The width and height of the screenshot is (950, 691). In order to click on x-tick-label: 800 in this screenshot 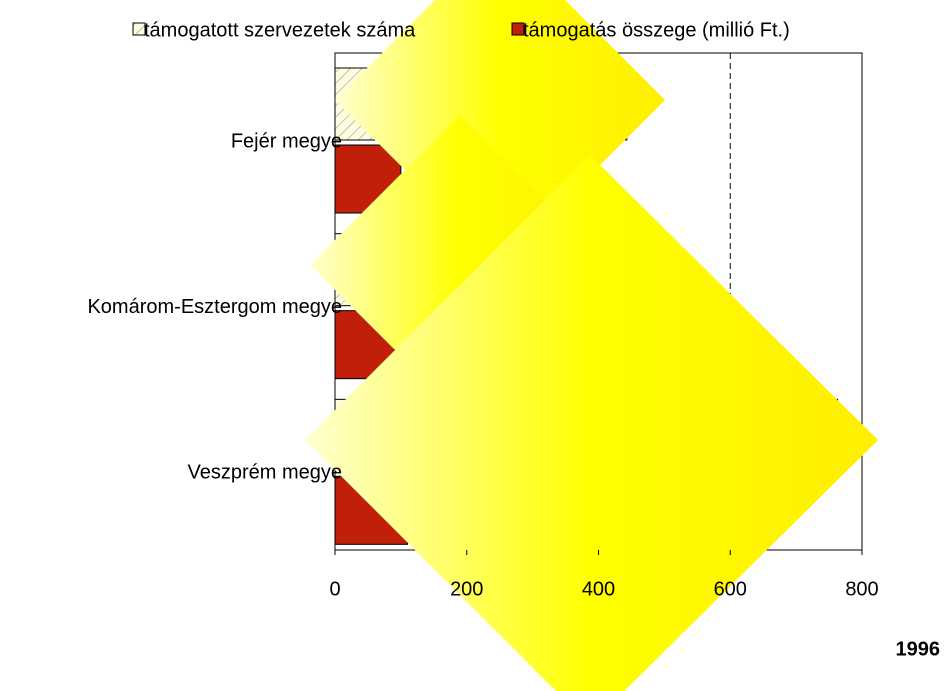, I will do `click(861, 589)`.